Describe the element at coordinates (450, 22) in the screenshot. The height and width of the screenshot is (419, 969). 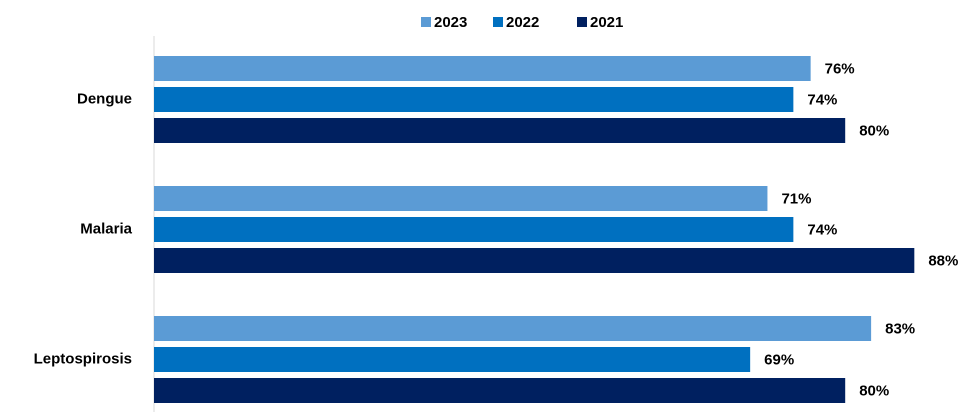
I see `legend-label: 2023` at that location.